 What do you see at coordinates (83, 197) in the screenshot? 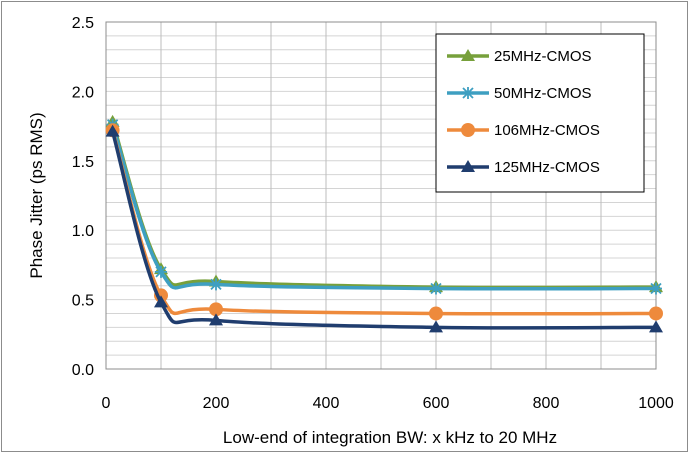
I see `y-tick-labels: 0.0 0.5 1.0 1.5 2.0 2.5` at bounding box center [83, 197].